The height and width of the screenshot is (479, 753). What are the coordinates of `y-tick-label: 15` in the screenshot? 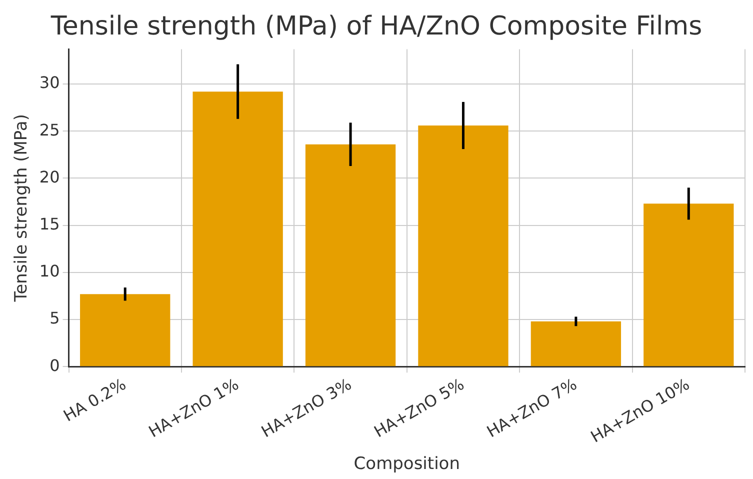 It's located at (49, 224).